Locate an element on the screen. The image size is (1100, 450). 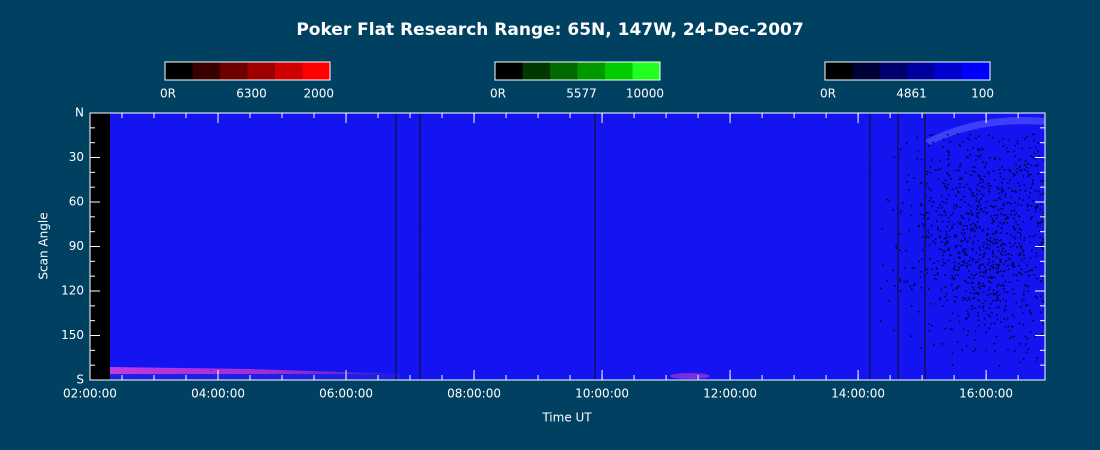
colorbar-frame is located at coordinates (577, 71).